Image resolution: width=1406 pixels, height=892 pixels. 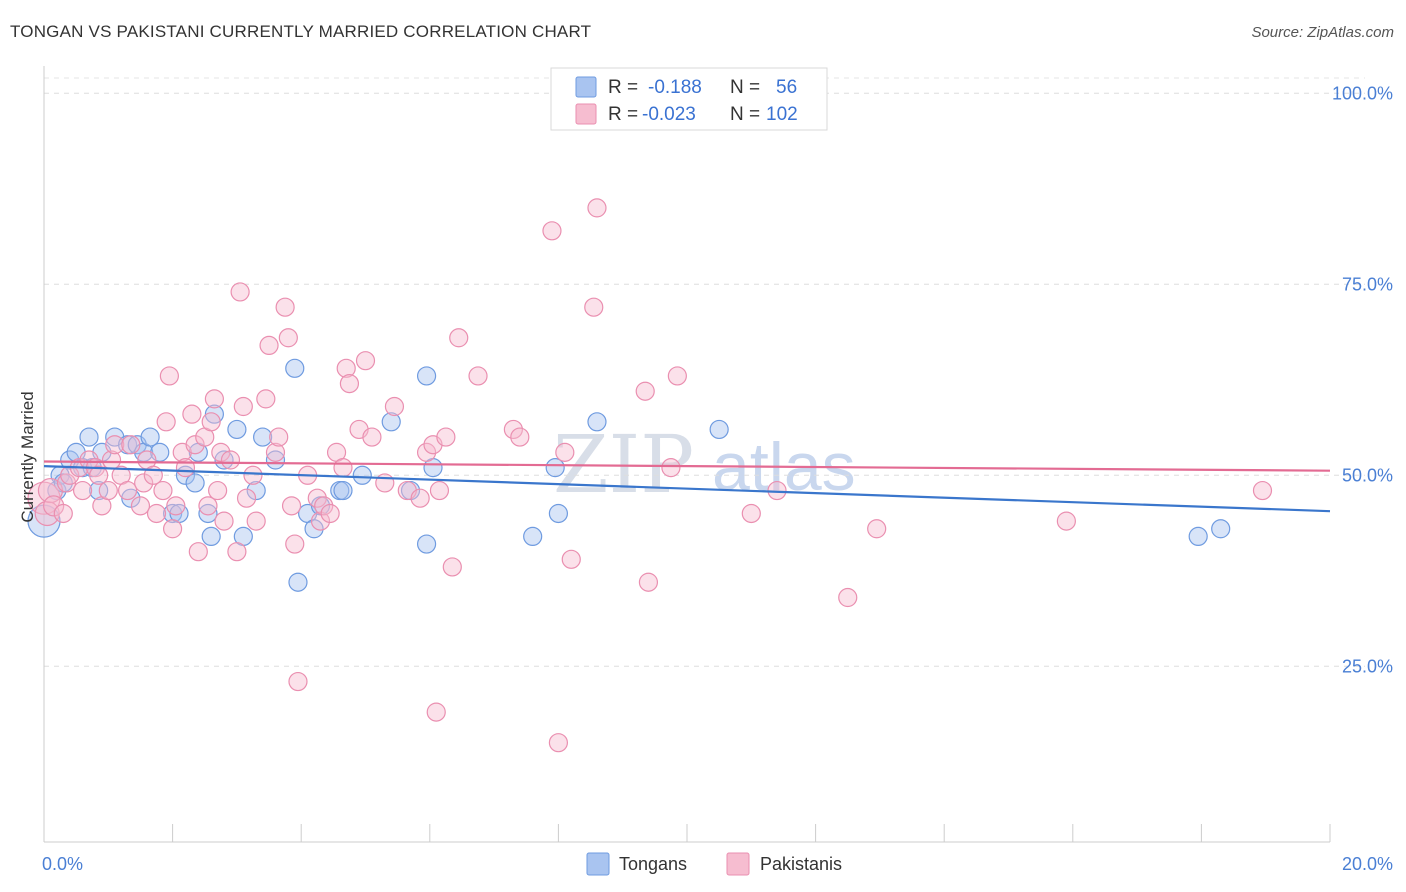 What do you see at coordinates (1367, 284) in the screenshot?
I see `y-tick-label: 75.0%` at bounding box center [1367, 284].